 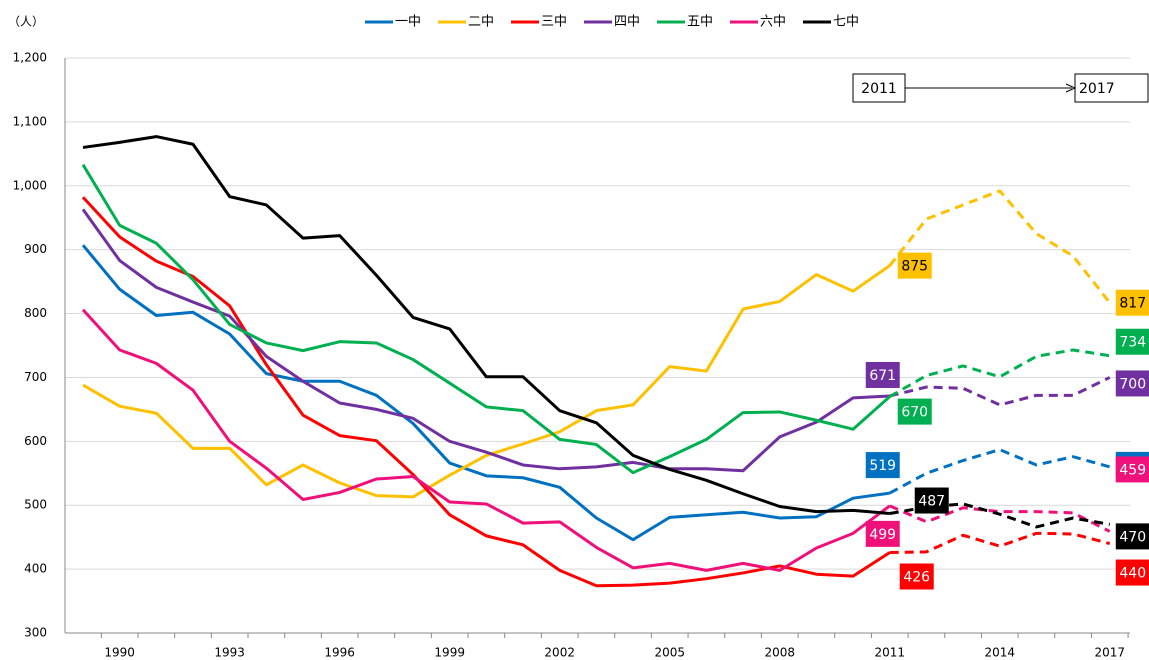 I want to click on annotation-box, so click(x=879, y=88).